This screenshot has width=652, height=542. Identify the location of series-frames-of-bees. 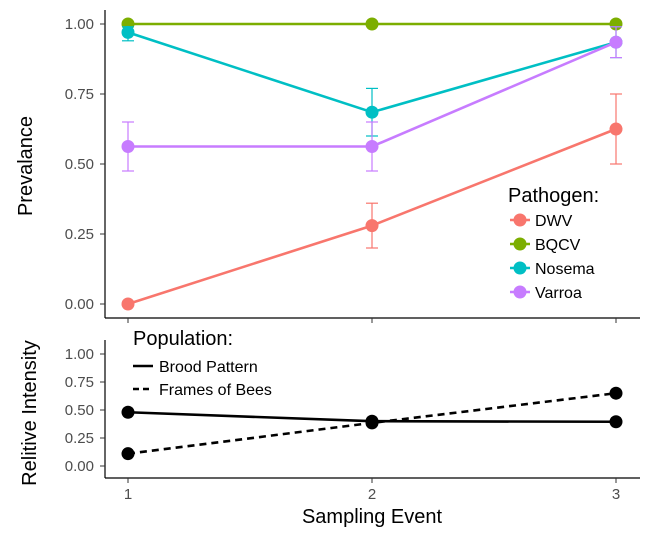
(372, 423).